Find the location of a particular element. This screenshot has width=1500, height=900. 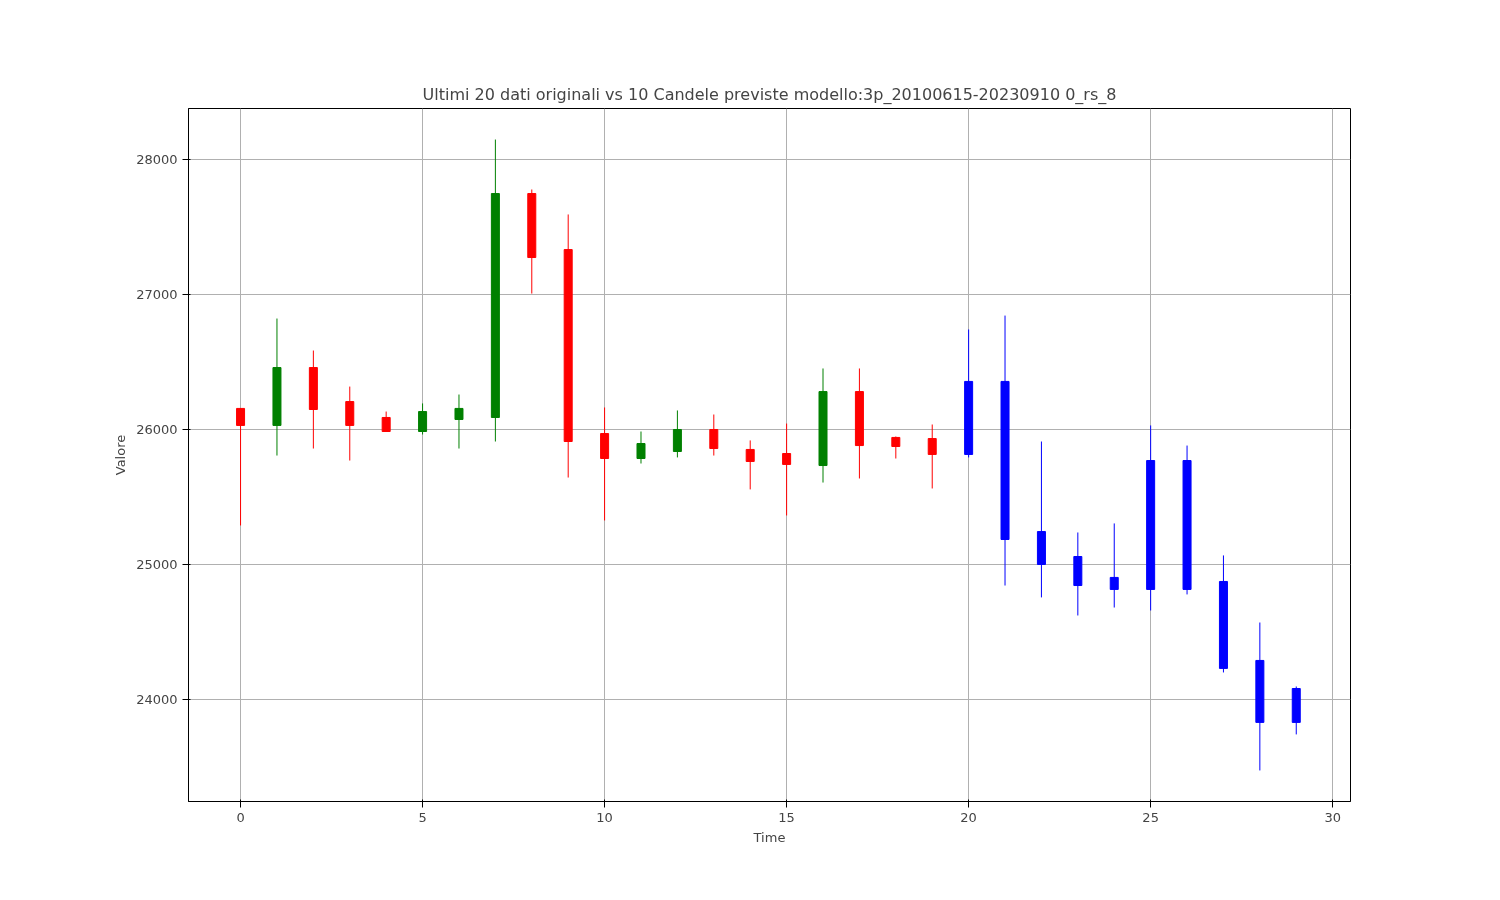

x-tick-label: 10 is located at coordinates (604, 817).